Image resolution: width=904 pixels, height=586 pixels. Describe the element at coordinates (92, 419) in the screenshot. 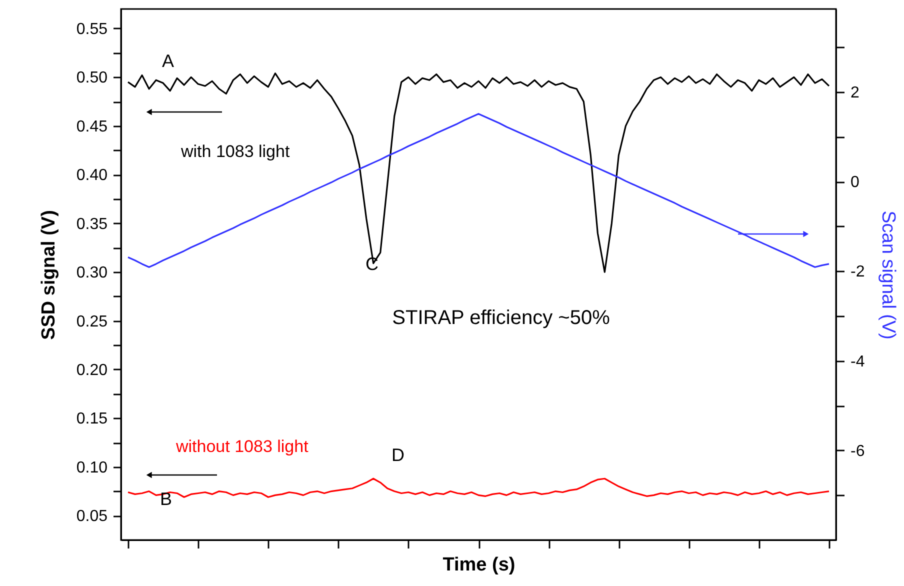

I see `y-tick-label: 0.15` at that location.